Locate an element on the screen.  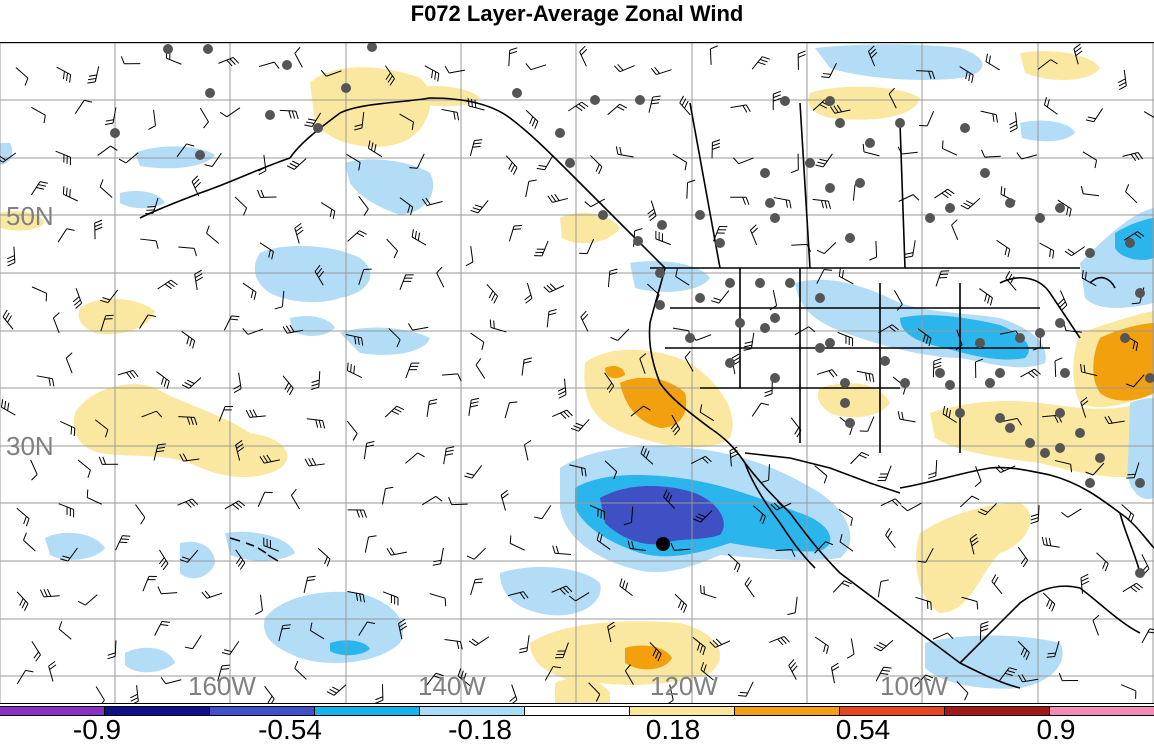
positive-anomaly-region is located at coordinates (117, 316).